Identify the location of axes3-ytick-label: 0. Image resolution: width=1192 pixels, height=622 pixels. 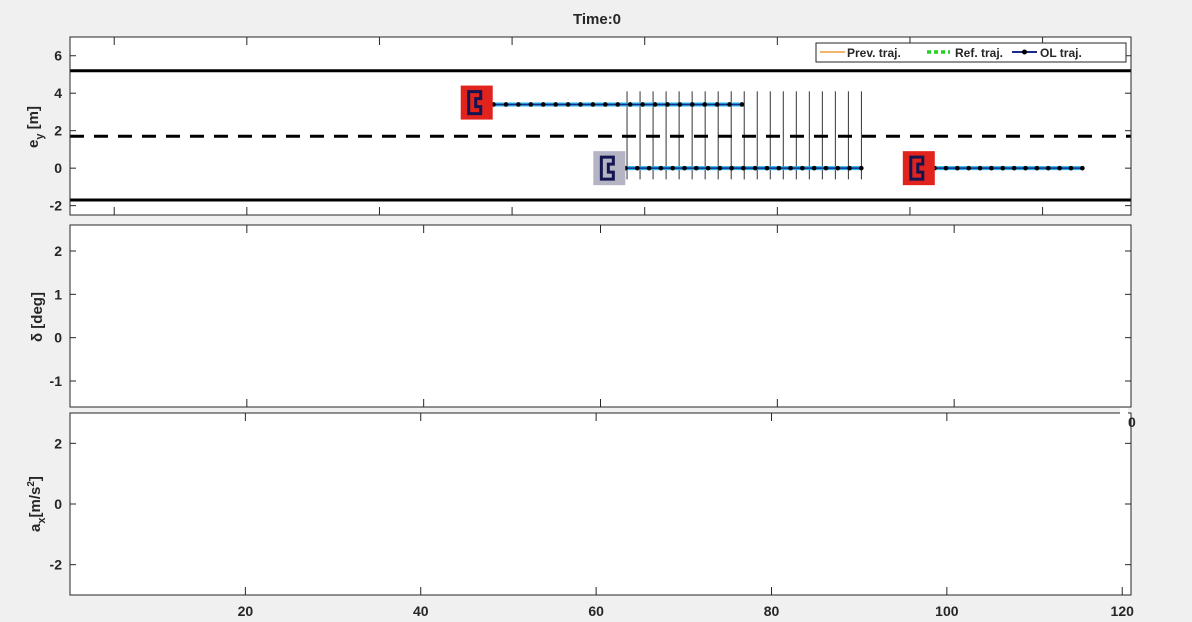
(58, 504).